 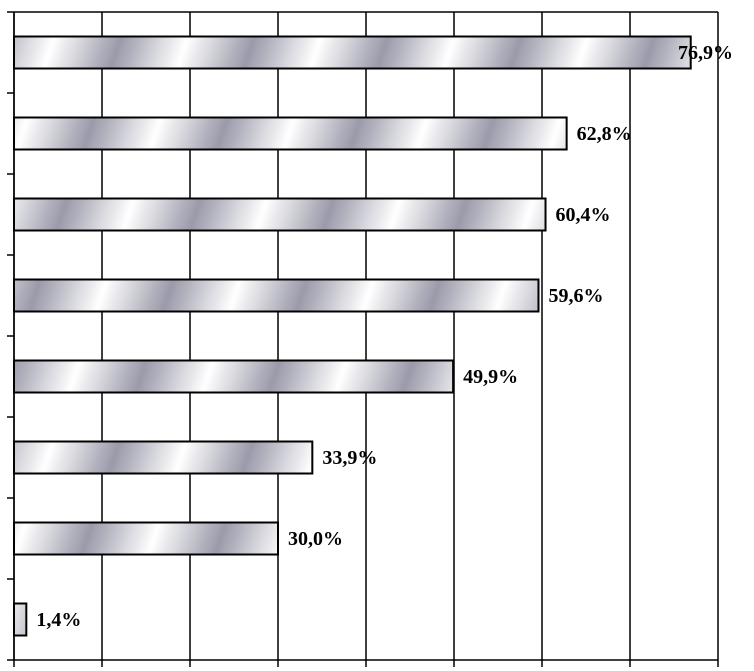 I want to click on value-label: 59,6%, so click(x=575, y=296).